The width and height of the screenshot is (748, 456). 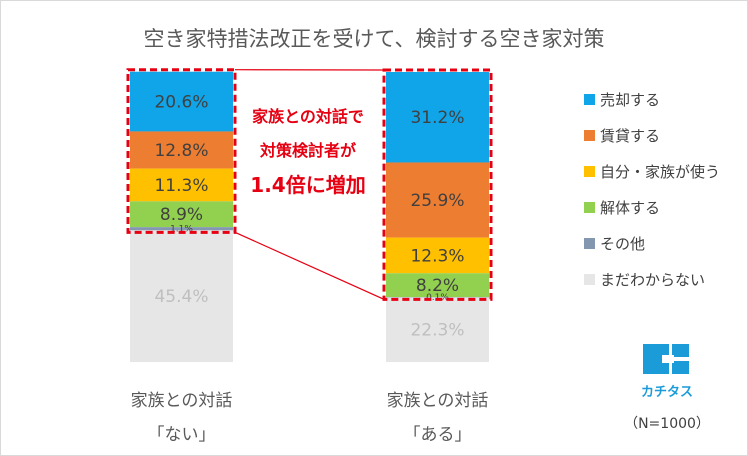 What do you see at coordinates (667, 424) in the screenshot?
I see `sample-size-note: （N=1000）` at bounding box center [667, 424].